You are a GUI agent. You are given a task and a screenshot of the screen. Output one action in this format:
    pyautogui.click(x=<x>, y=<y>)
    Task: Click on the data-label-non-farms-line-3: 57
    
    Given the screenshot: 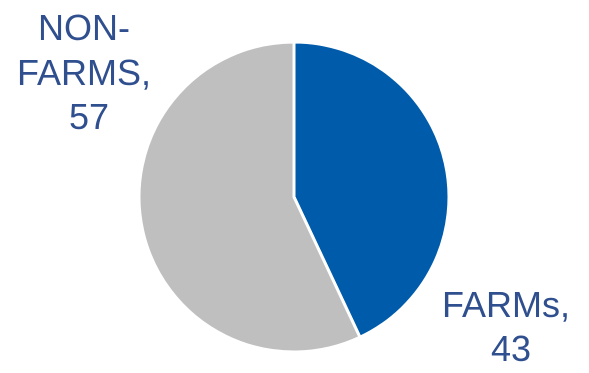 What is the action you would take?
    pyautogui.click(x=89, y=116)
    